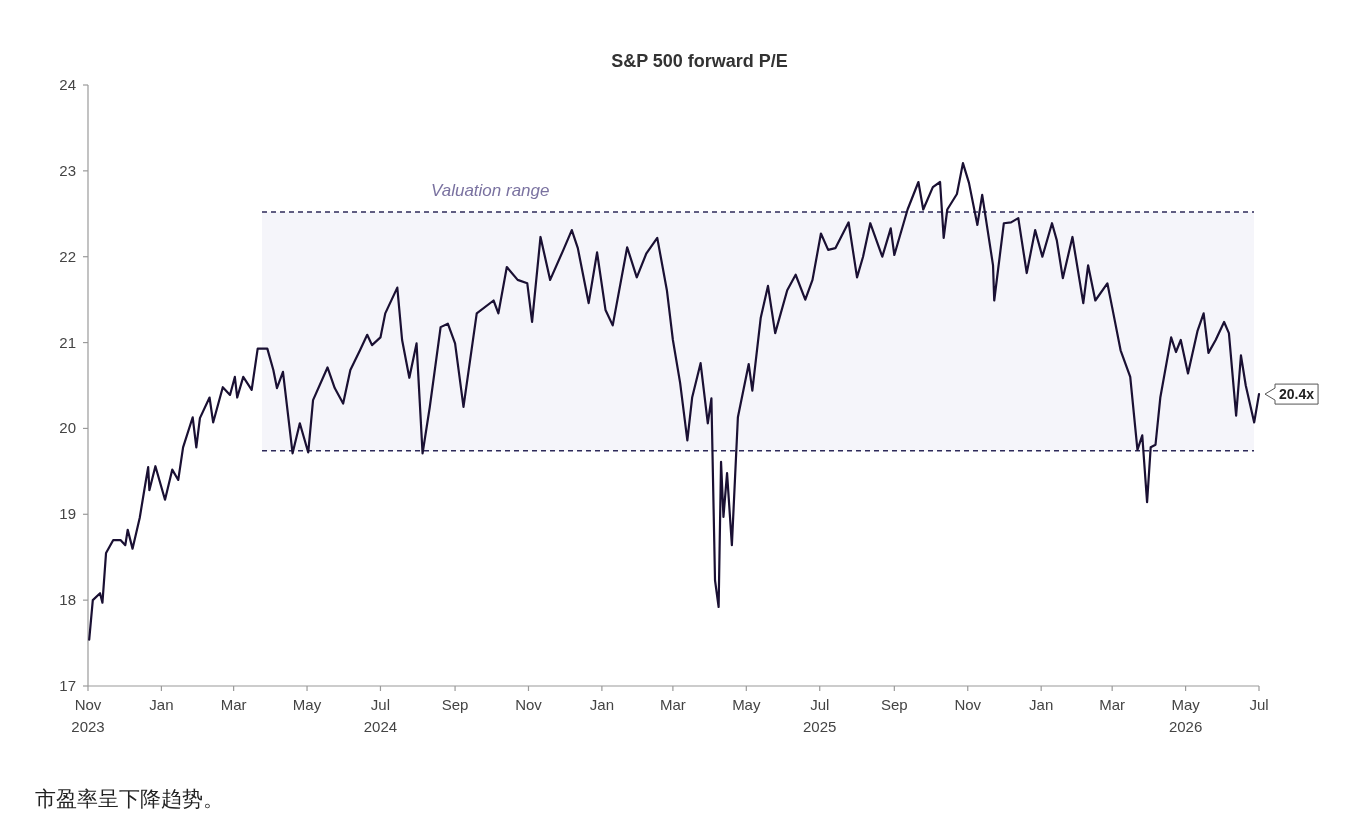 This screenshot has height=832, width=1366. What do you see at coordinates (1185, 715) in the screenshot?
I see `x-tick-label: May 2026` at bounding box center [1185, 715].